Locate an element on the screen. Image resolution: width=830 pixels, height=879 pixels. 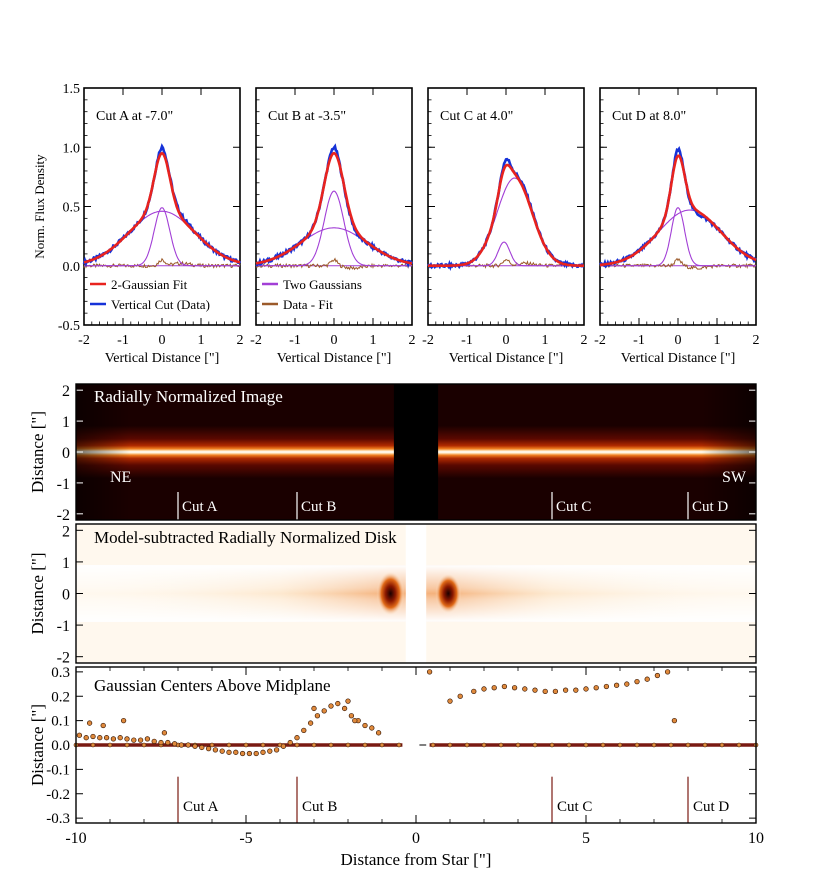
coronagraph-mask is located at coordinates (416, 452).